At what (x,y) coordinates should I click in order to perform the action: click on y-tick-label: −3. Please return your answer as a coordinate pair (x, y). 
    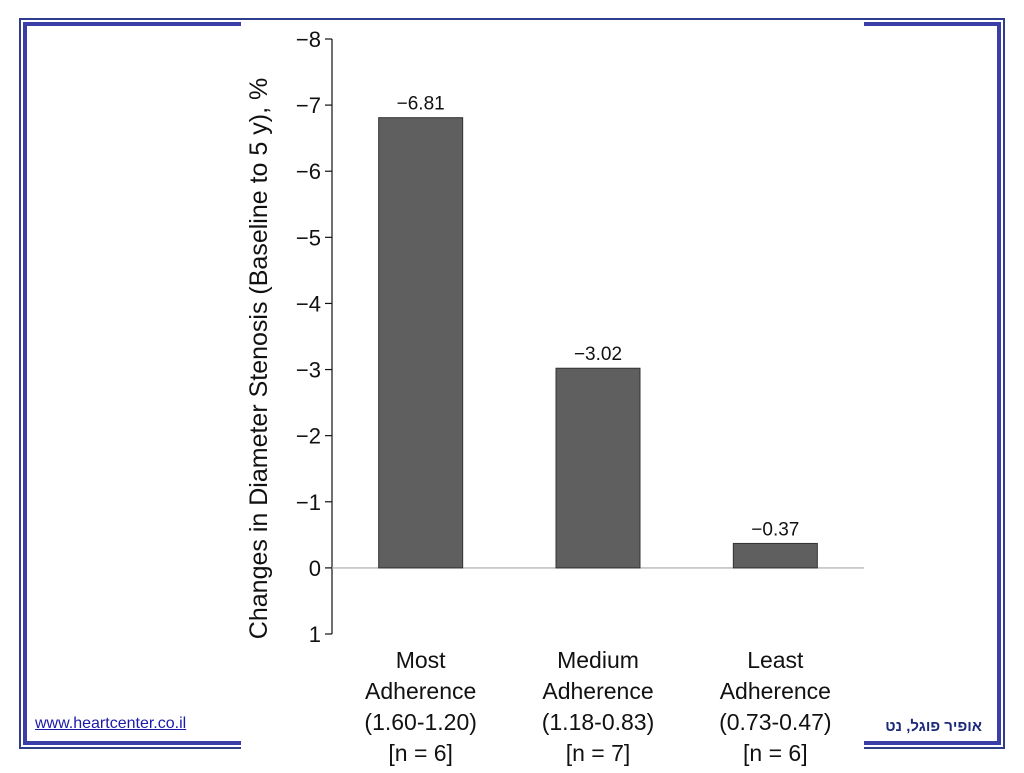
    Looking at the image, I should click on (308, 370).